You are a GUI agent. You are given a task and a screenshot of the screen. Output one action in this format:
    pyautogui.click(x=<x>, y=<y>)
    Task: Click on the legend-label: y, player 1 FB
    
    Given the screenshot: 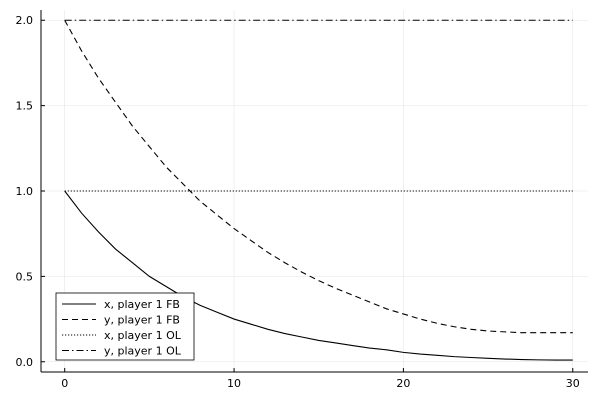 What is the action you would take?
    pyautogui.click(x=142, y=320)
    